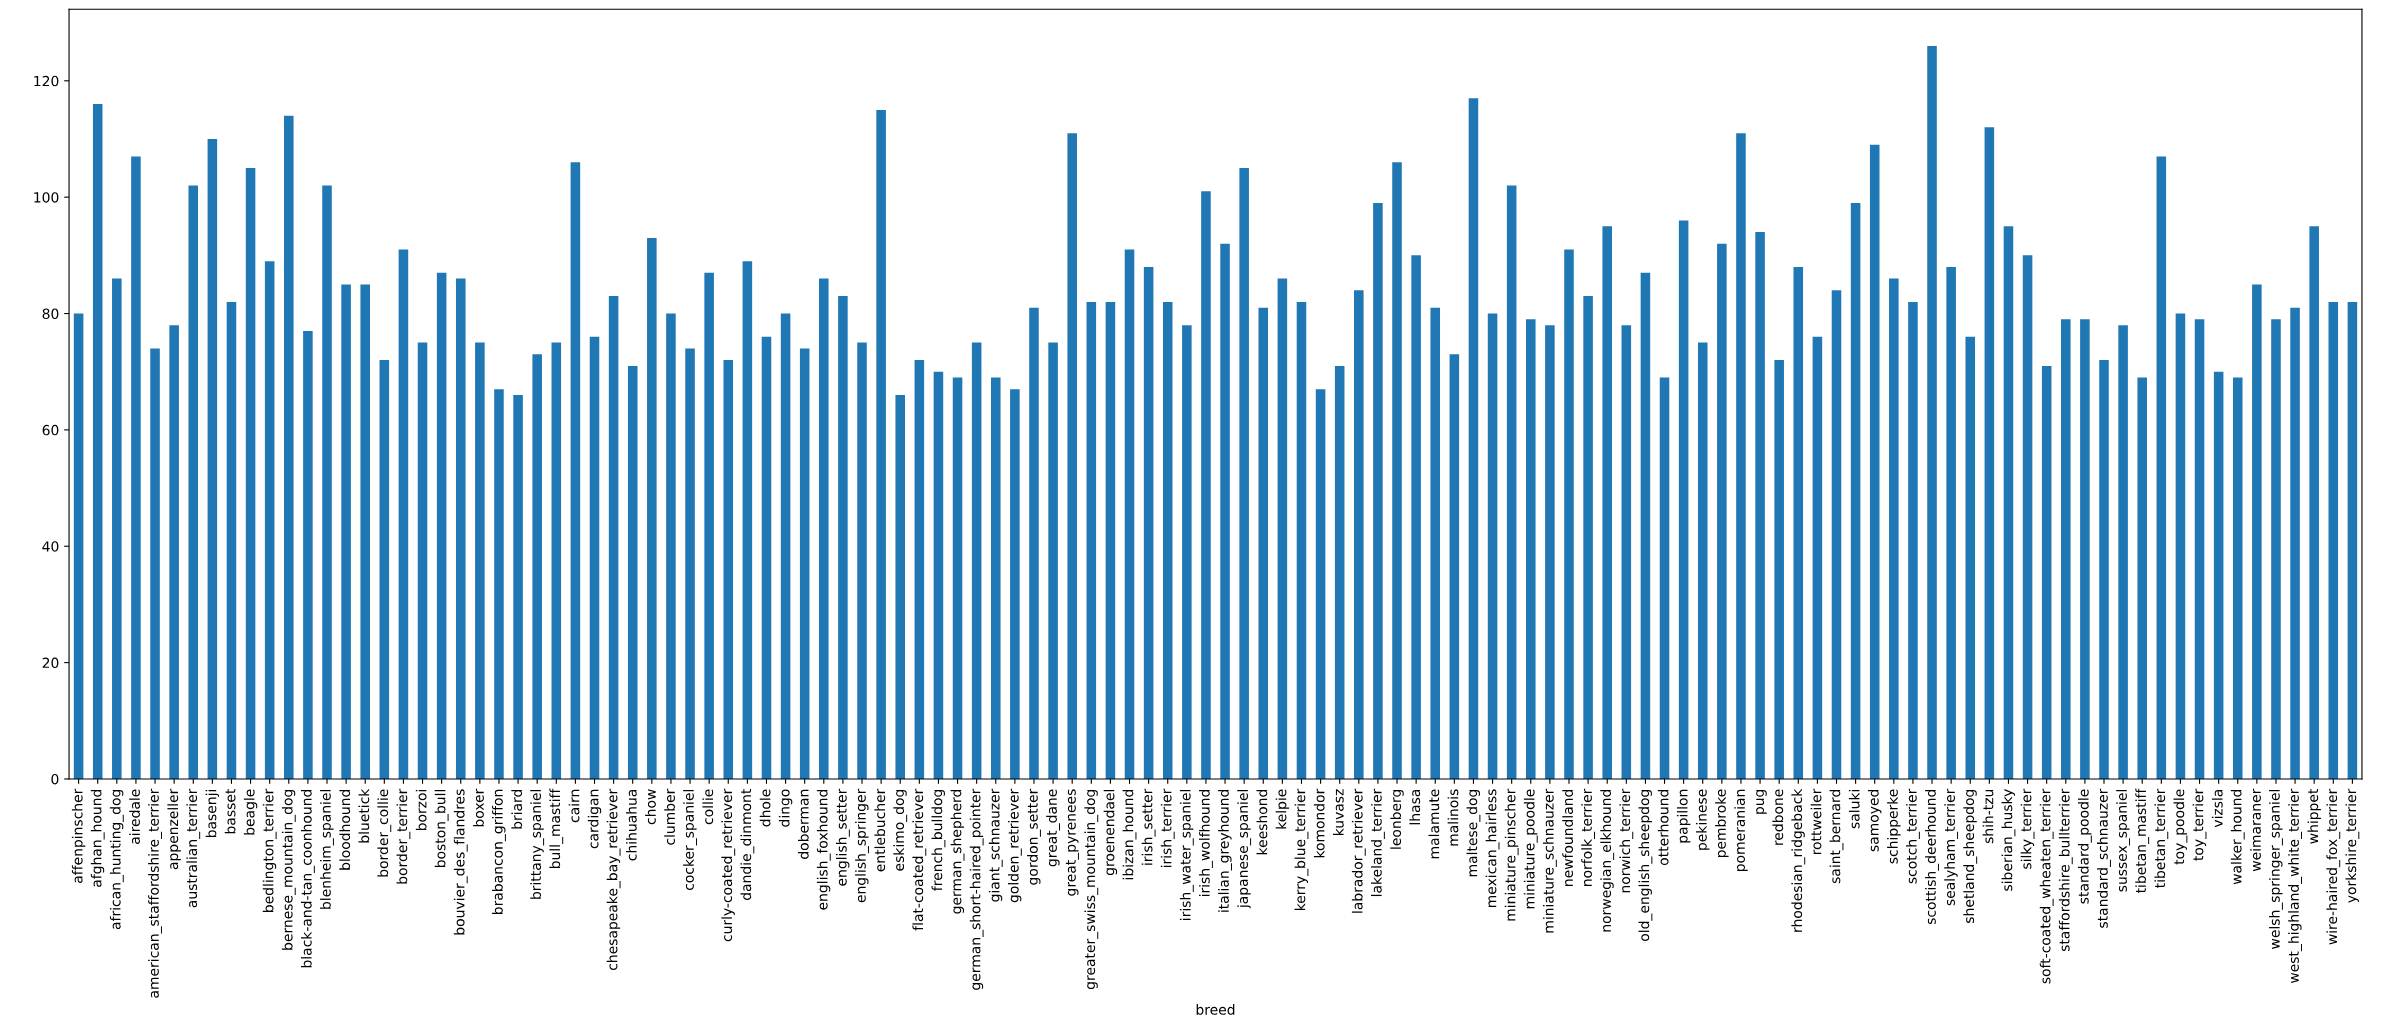 The image size is (2381, 1029). Describe the element at coordinates (1148, 826) in the screenshot. I see `x-tick-label: irish_setter` at that location.